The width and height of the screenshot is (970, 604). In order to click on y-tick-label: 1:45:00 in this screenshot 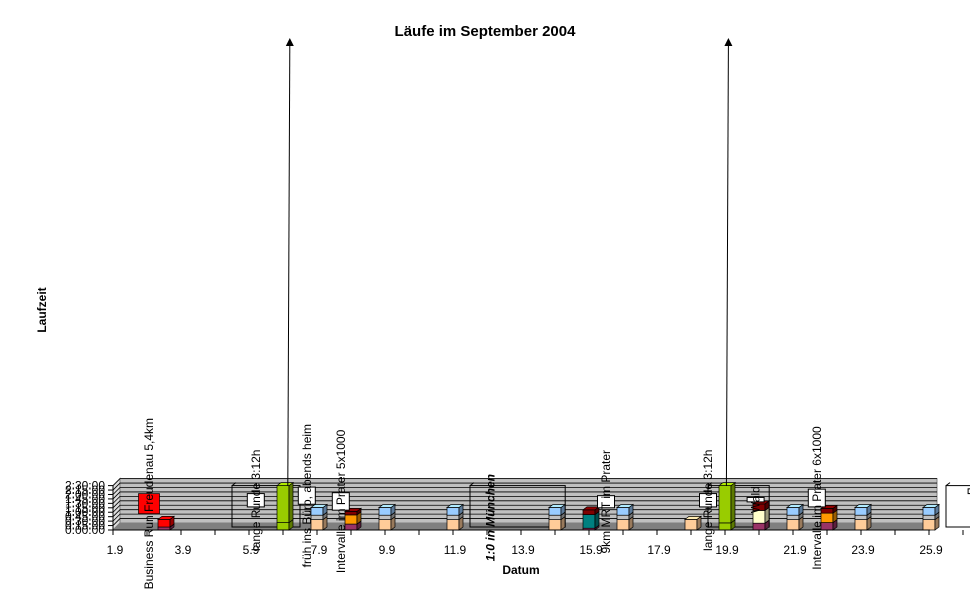, I will do `click(85, 499)`.